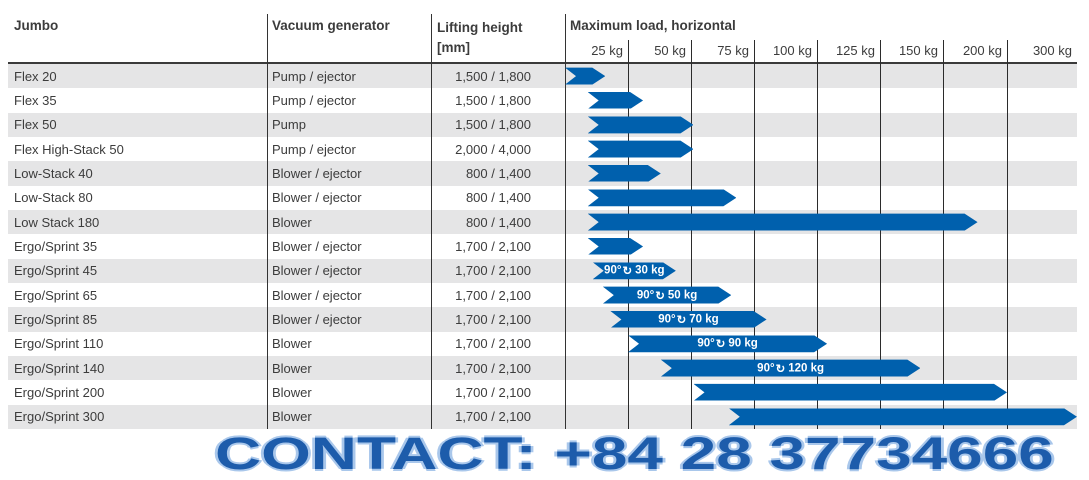 This screenshot has width=1089, height=480. Describe the element at coordinates (56, 246) in the screenshot. I see `model-cell: Ergo/Sprint 35` at that location.